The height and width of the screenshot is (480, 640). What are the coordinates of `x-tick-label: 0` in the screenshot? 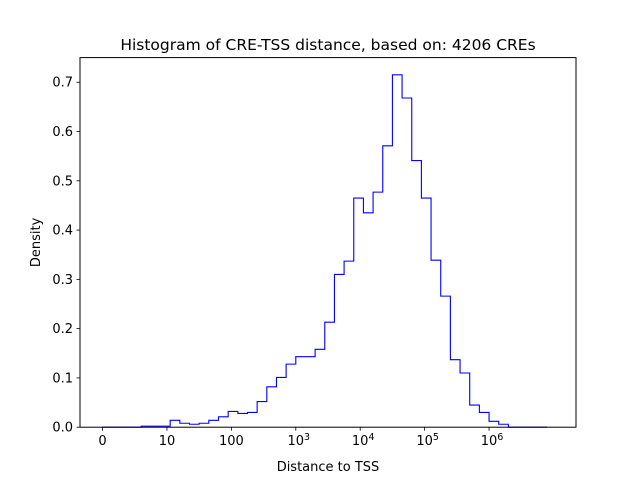 It's located at (102, 441).